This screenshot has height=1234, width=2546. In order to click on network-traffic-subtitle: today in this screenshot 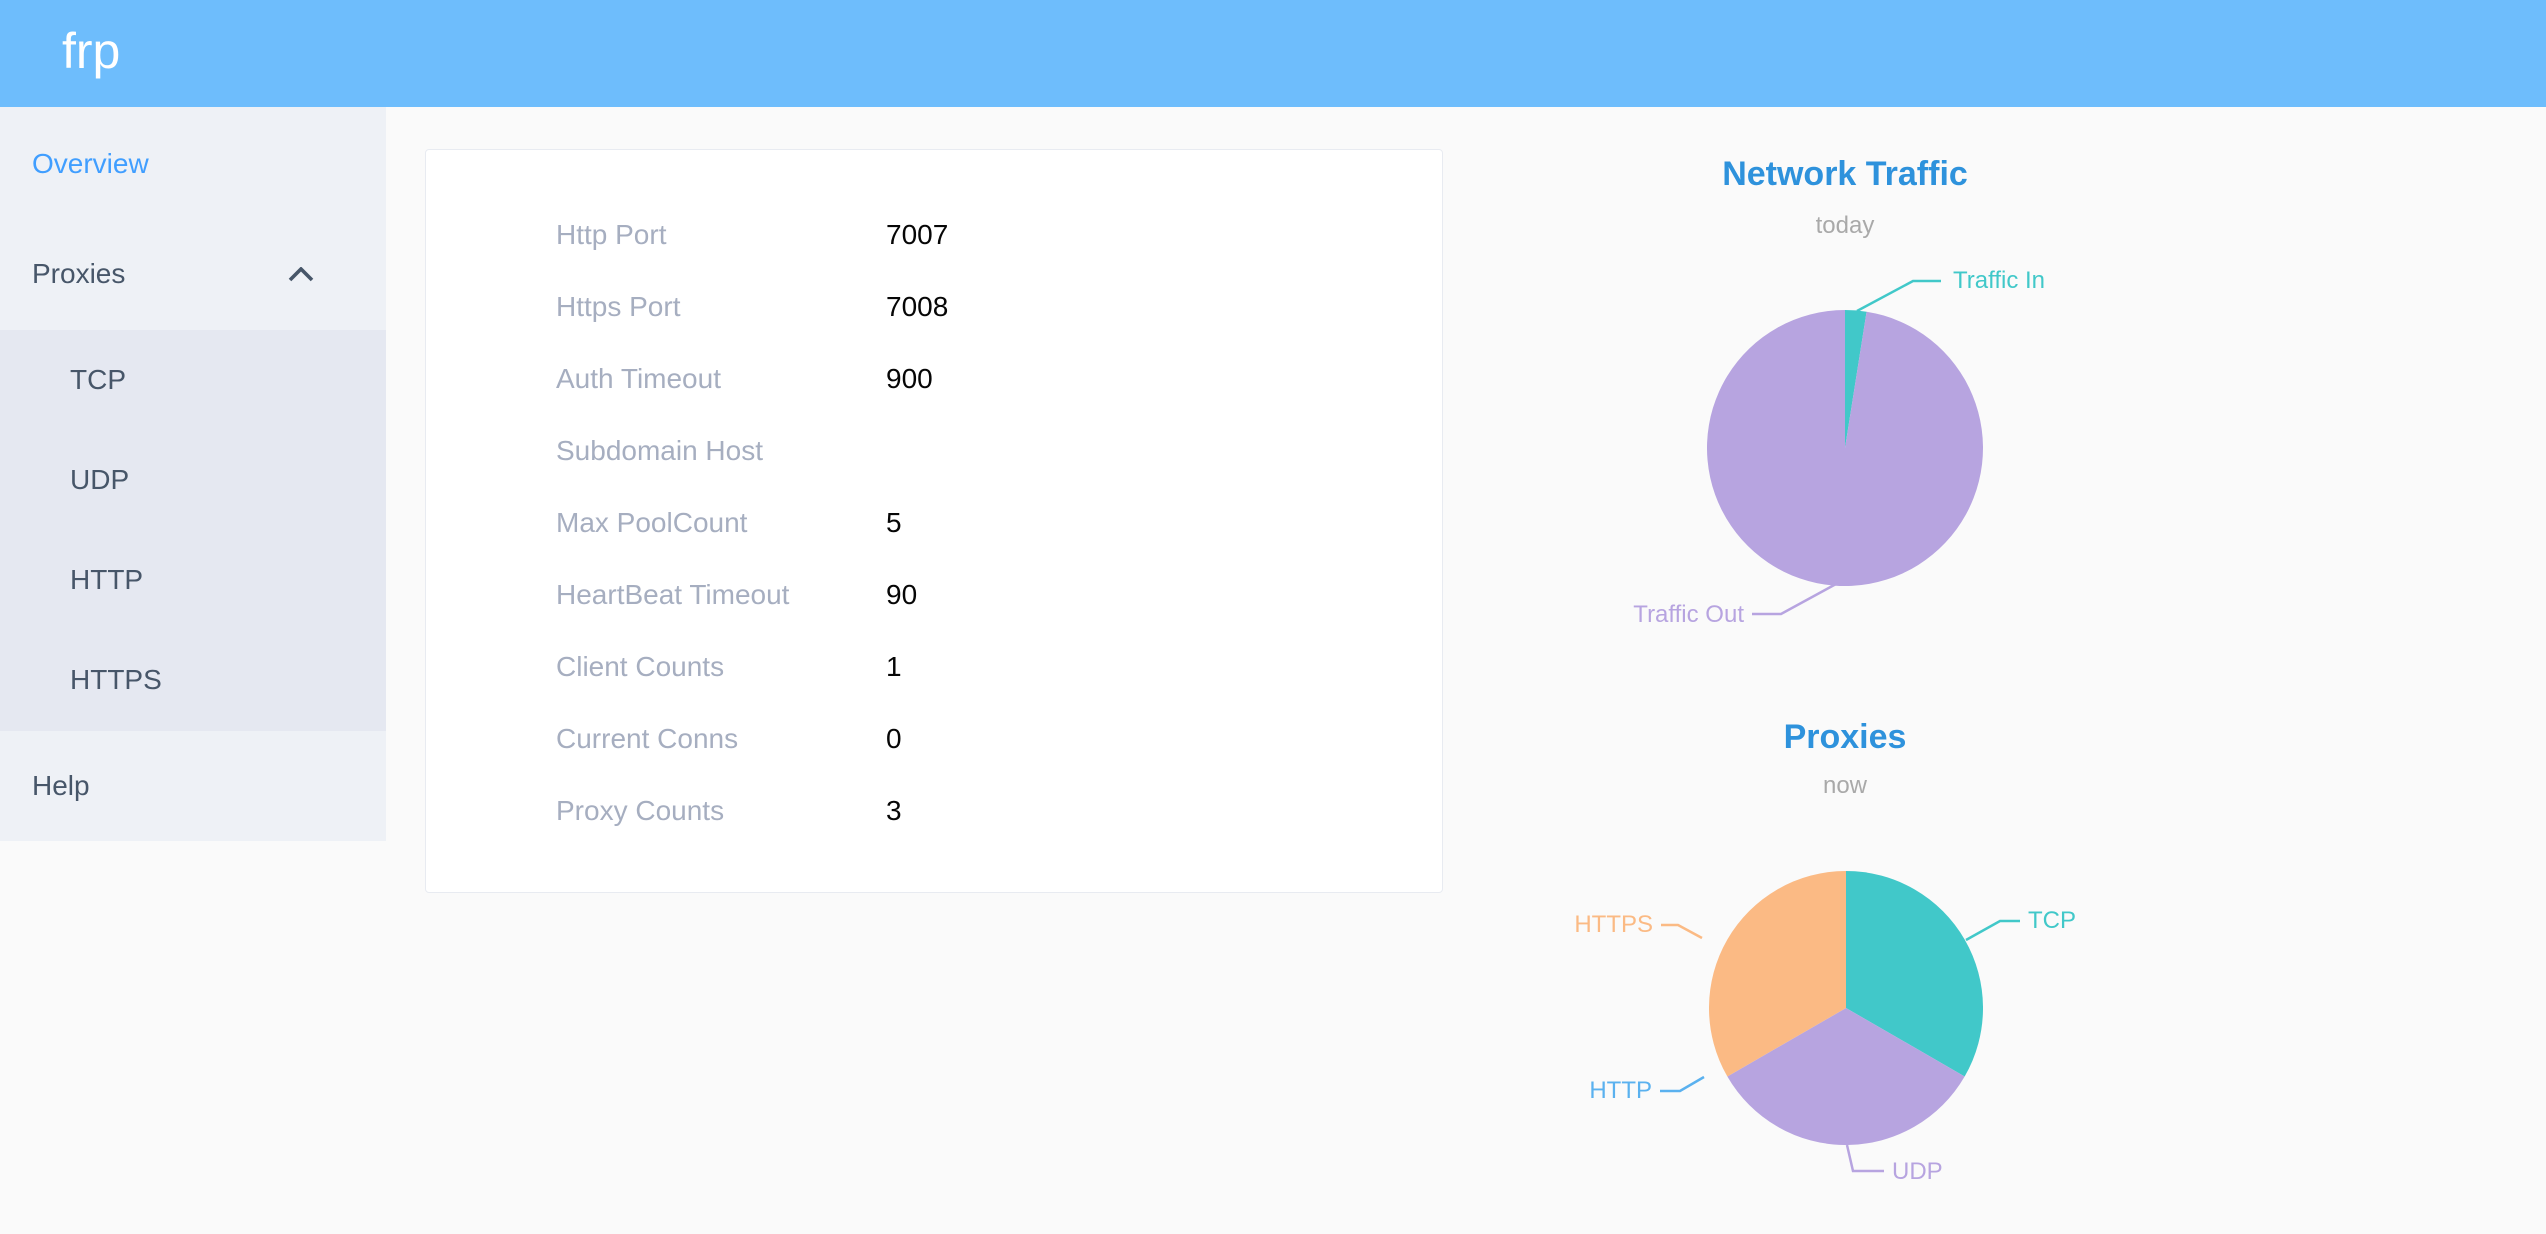, I will do `click(1845, 225)`.